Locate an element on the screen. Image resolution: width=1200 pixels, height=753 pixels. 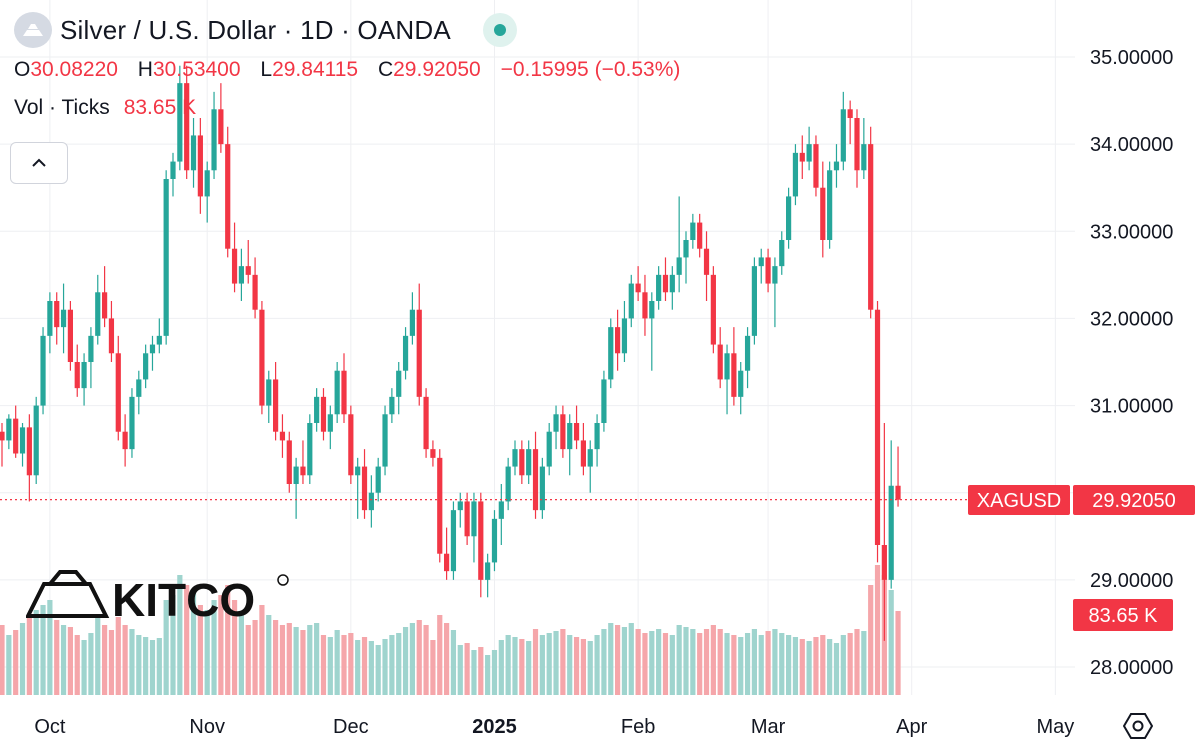
price-tick-label: 31.00000 is located at coordinates (1131, 407).